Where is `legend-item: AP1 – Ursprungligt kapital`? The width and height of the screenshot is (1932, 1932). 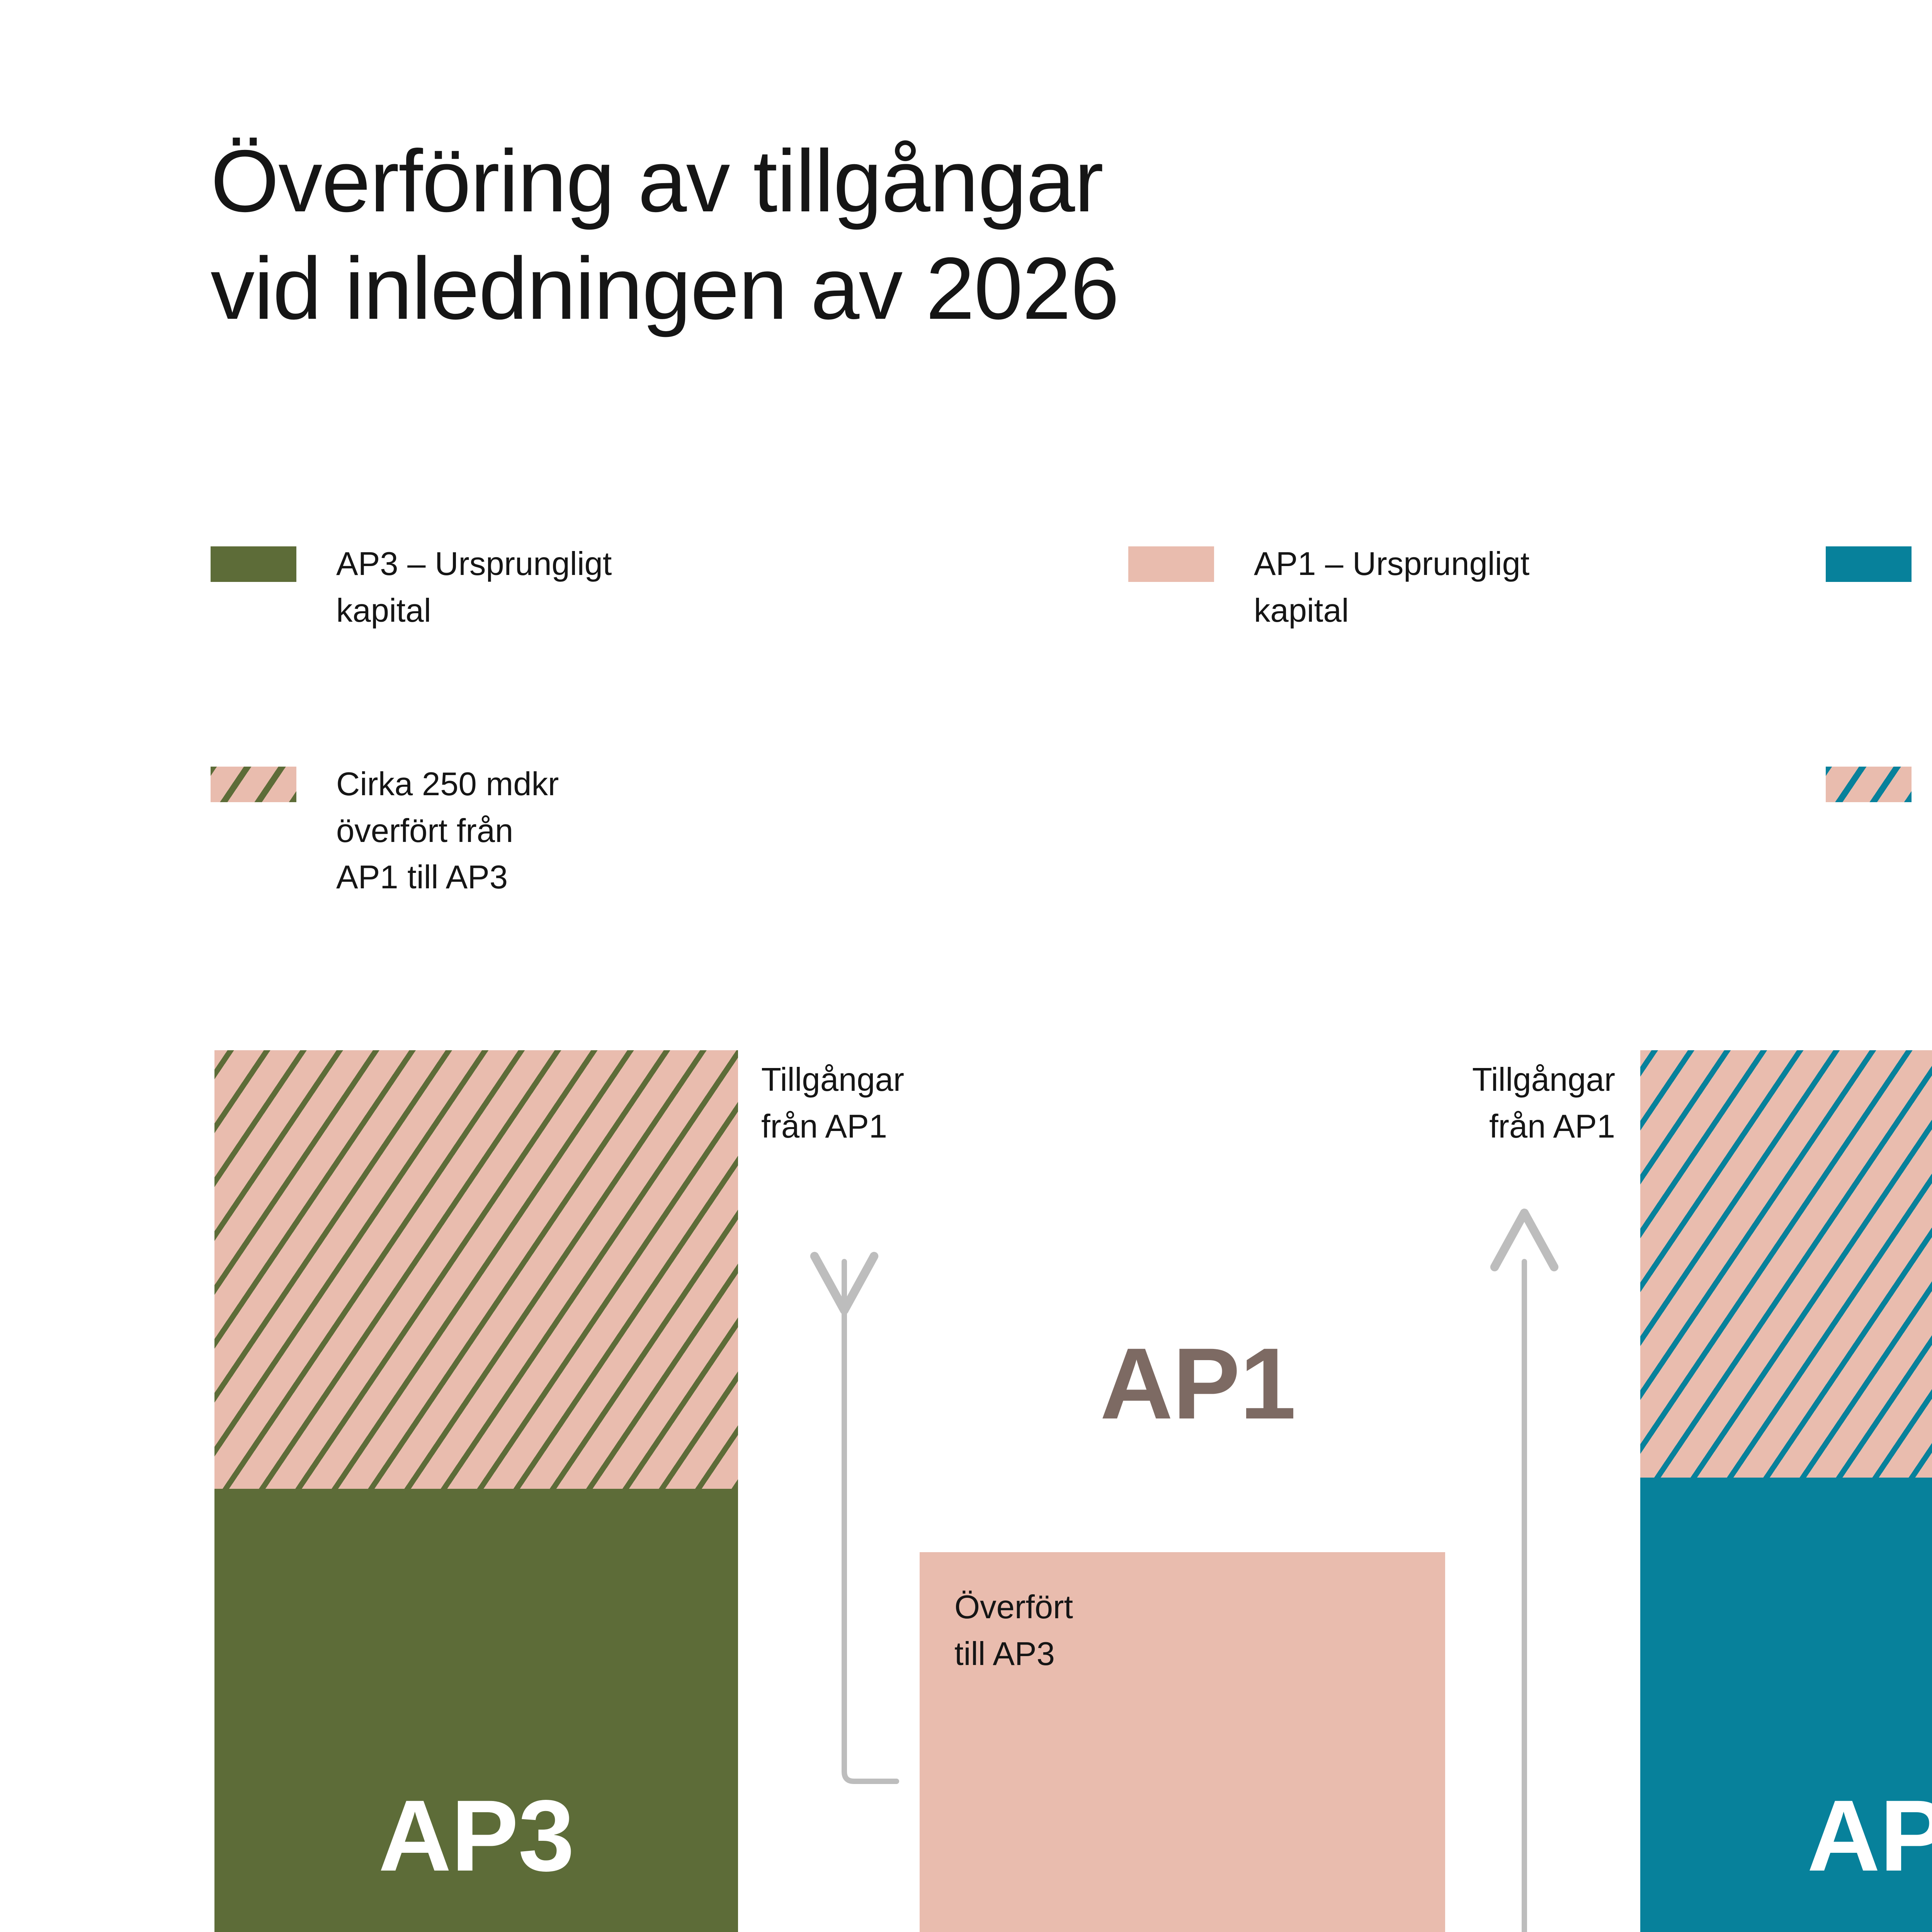
legend-item: AP1 – Ursprungligt kapital is located at coordinates (1418, 585).